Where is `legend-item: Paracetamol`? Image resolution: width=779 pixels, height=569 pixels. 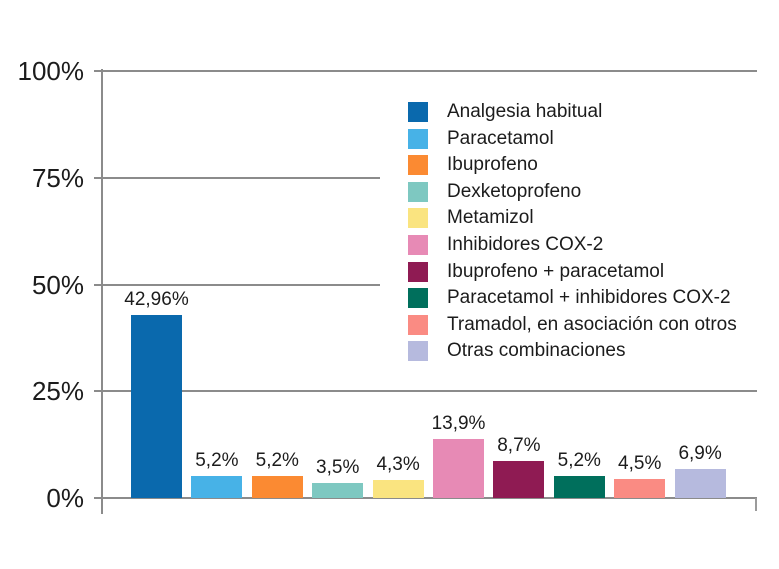
legend-item: Paracetamol is located at coordinates (591, 138).